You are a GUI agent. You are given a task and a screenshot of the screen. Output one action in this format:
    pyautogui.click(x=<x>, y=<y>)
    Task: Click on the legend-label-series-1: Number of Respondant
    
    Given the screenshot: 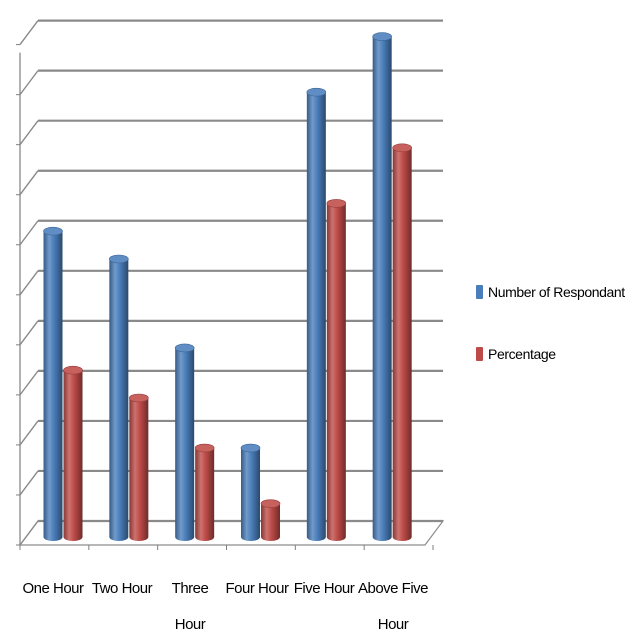 What is the action you would take?
    pyautogui.click(x=556, y=292)
    